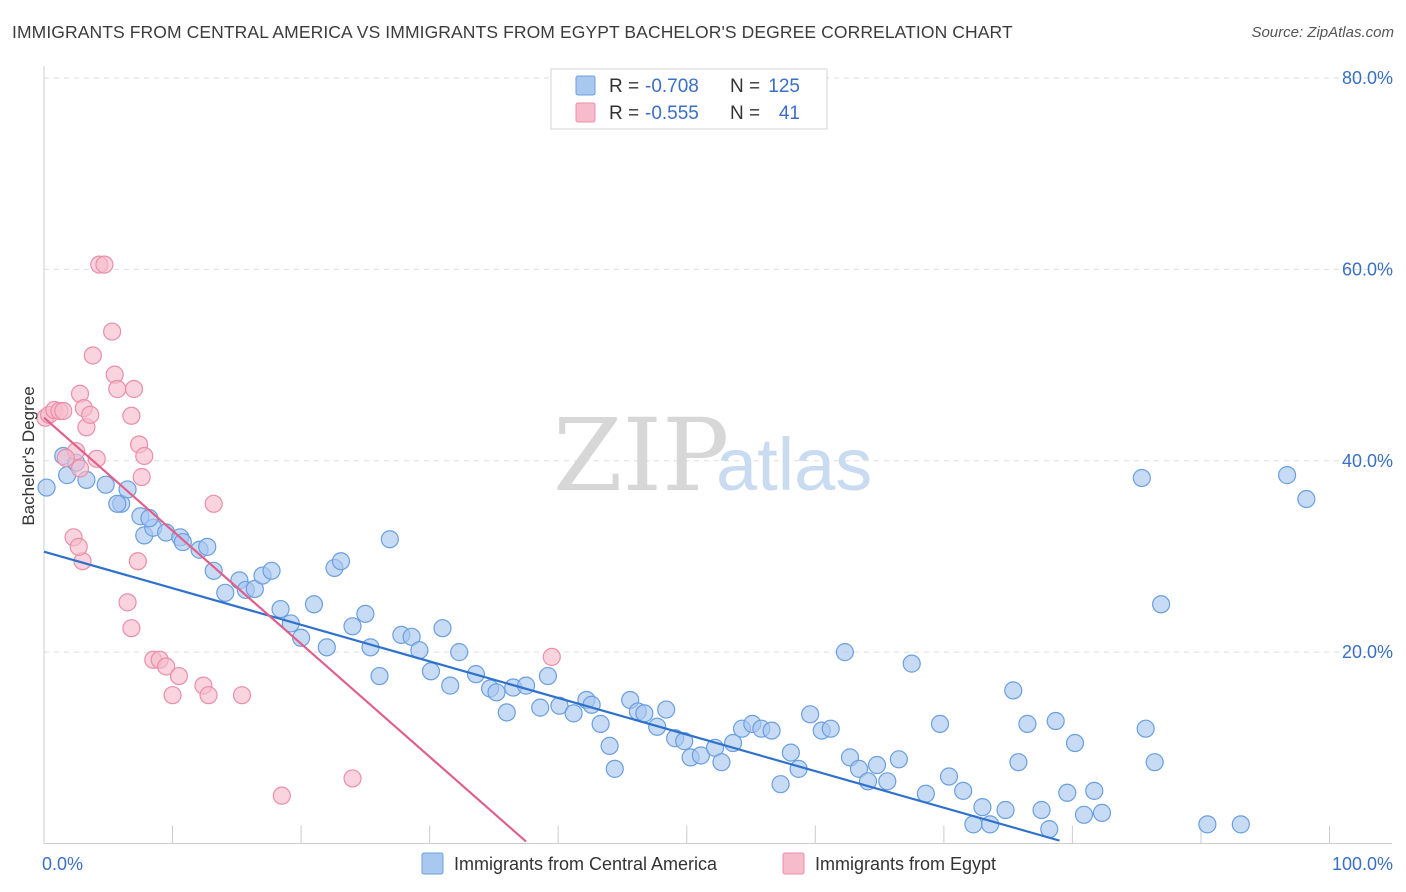 This screenshot has height=892, width=1406. I want to click on legend-r-value-blue: -0.708, so click(672, 86).